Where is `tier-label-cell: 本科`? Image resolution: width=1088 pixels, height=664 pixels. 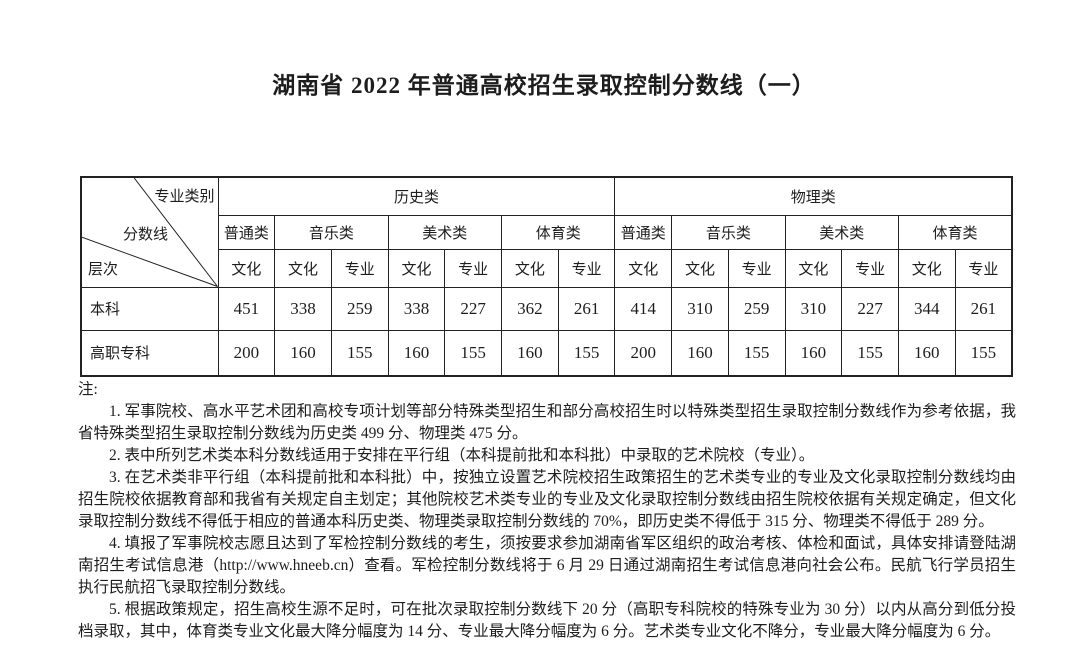
tier-label-cell: 本科 is located at coordinates (149, 308).